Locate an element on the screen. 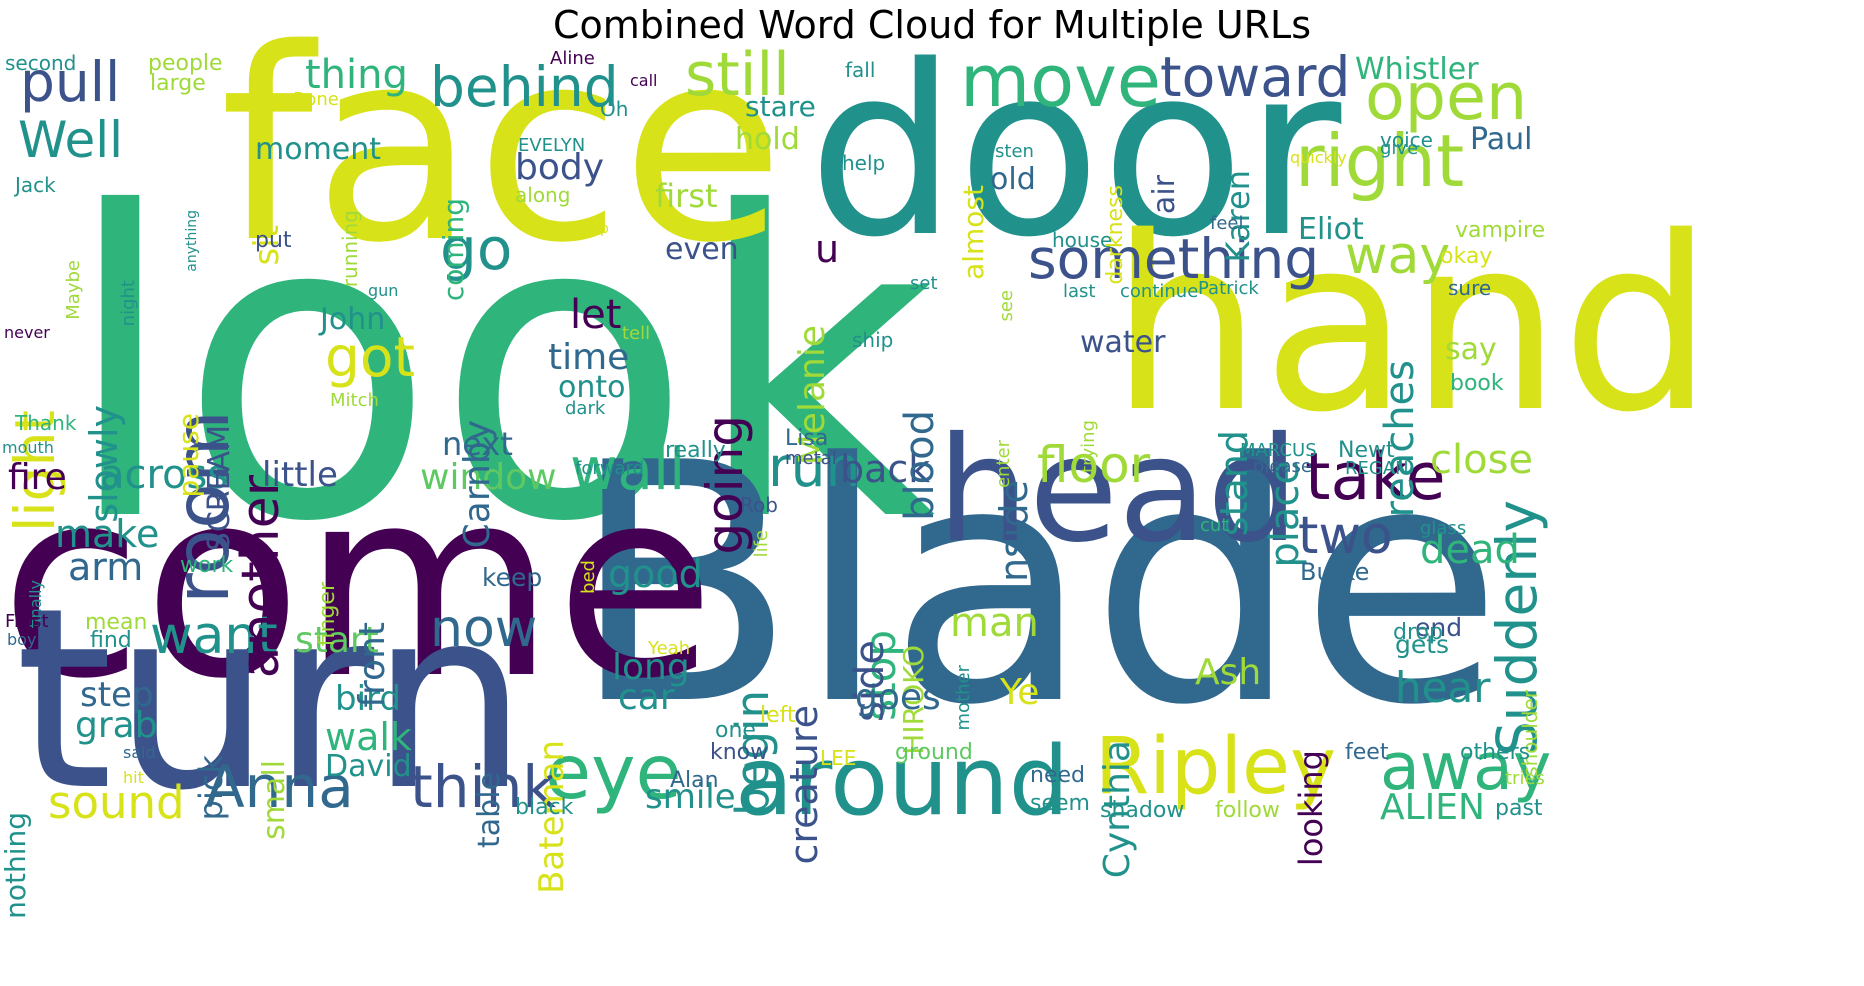 Image resolution: width=1864 pixels, height=986 pixels. word-feel: feel is located at coordinates (1227, 223).